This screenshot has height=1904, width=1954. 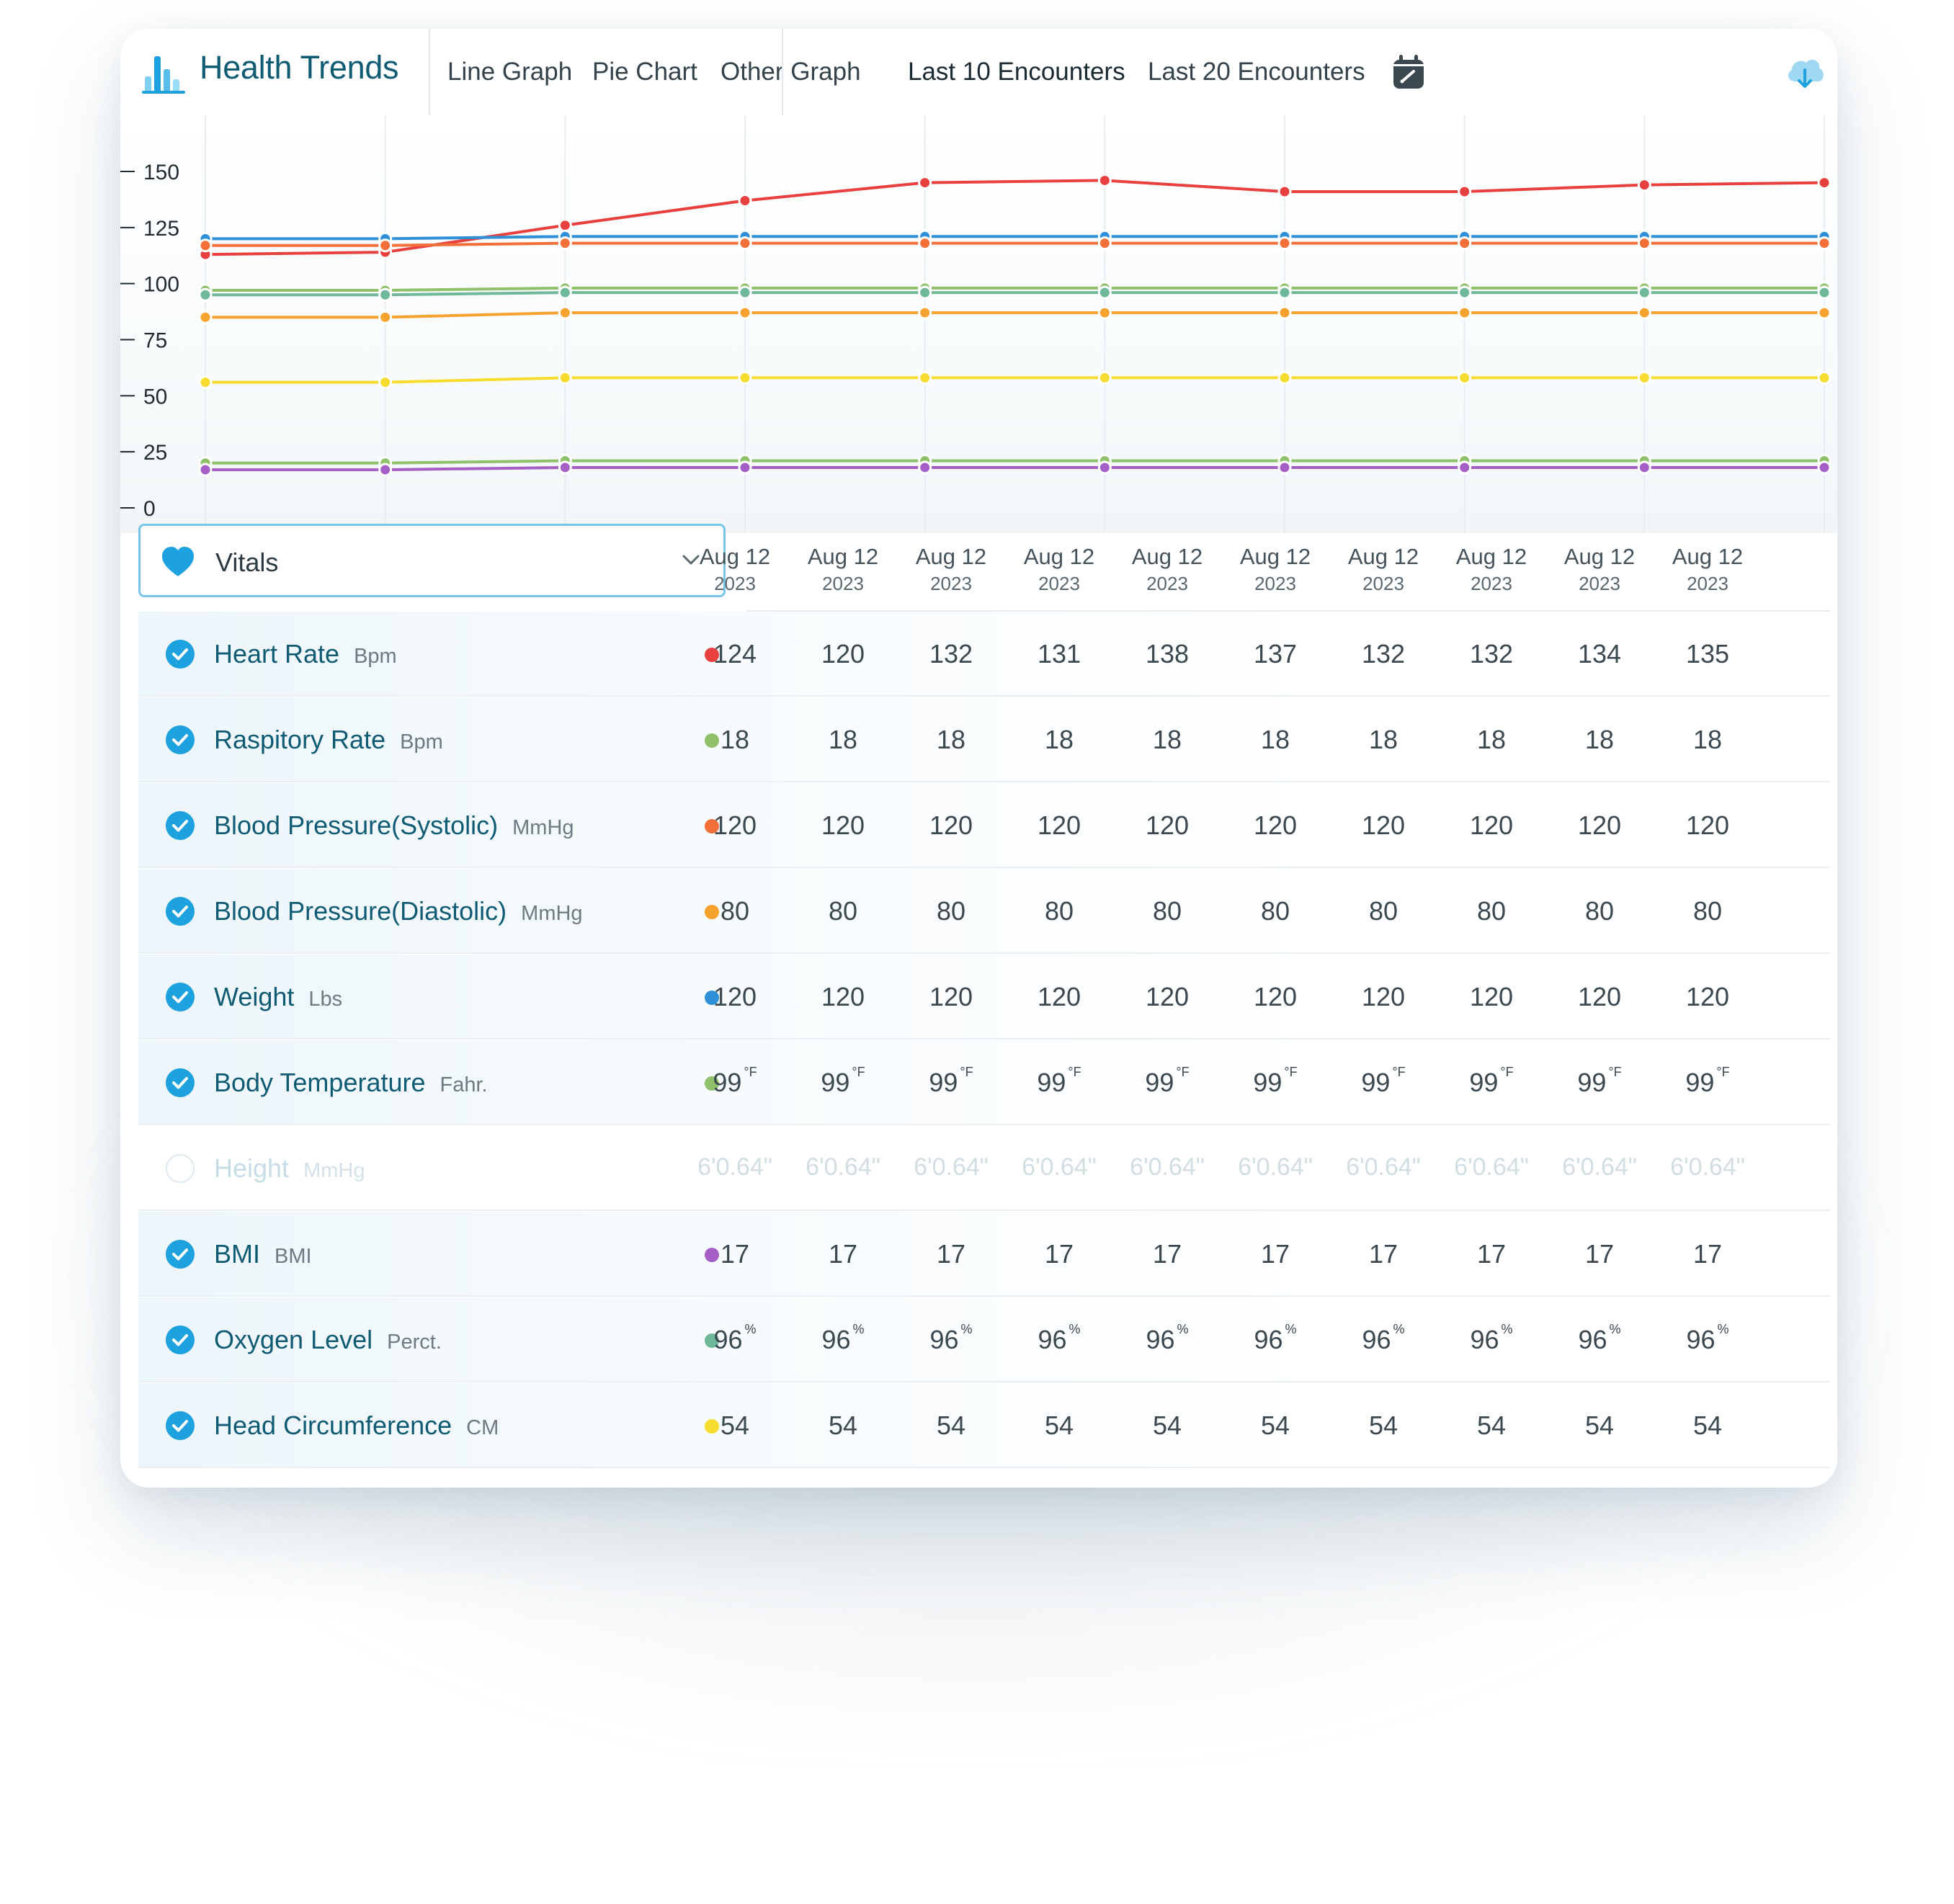 I want to click on vital-unit: Lbs, so click(x=326, y=1000).